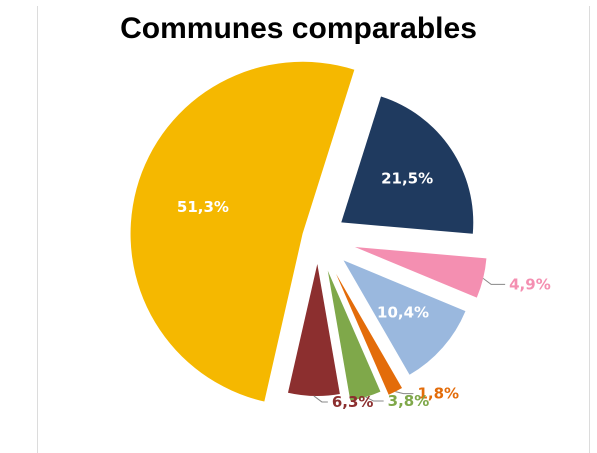 The image size is (597, 453). What do you see at coordinates (298, 28) in the screenshot?
I see `chart-title: Communes comparables` at bounding box center [298, 28].